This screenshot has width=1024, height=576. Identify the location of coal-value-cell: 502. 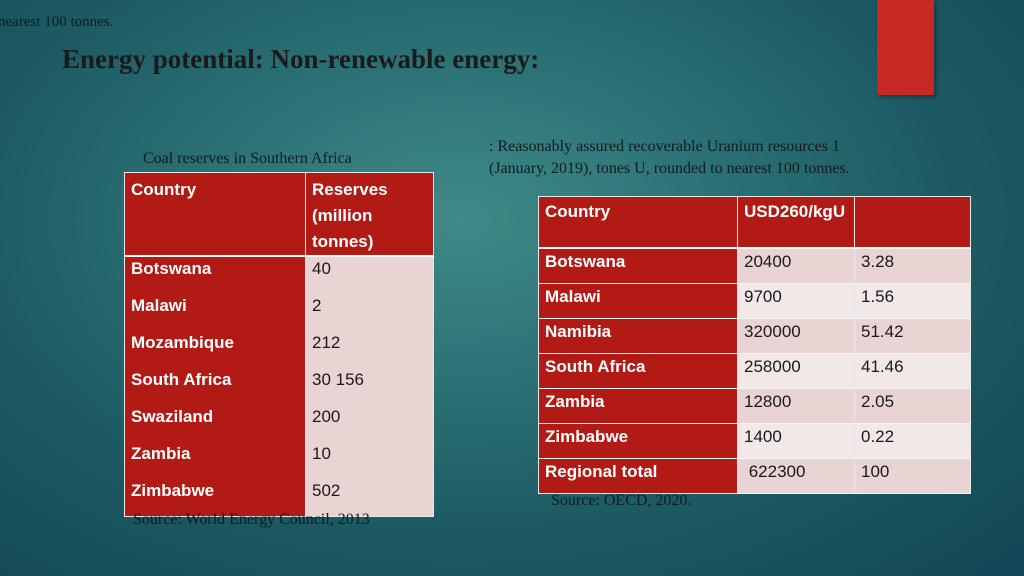
(369, 498).